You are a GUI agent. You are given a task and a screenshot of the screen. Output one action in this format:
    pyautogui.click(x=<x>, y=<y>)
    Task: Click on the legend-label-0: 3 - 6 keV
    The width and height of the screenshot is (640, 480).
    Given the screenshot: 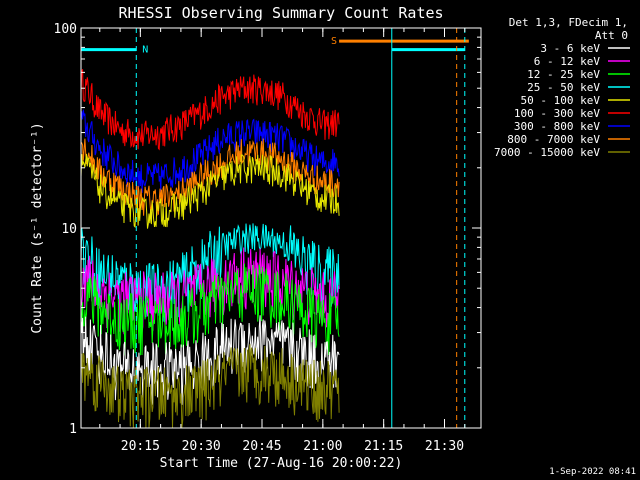 What is the action you would take?
    pyautogui.click(x=570, y=48)
    